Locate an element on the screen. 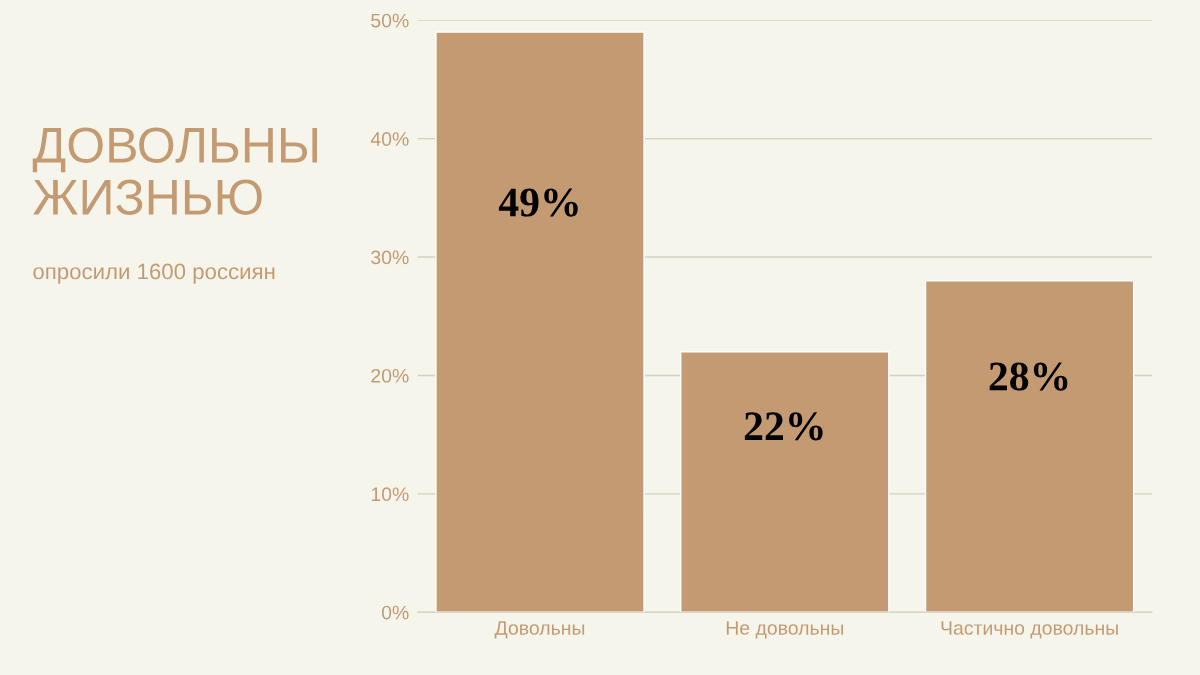  data-label: 28% is located at coordinates (1028, 376).